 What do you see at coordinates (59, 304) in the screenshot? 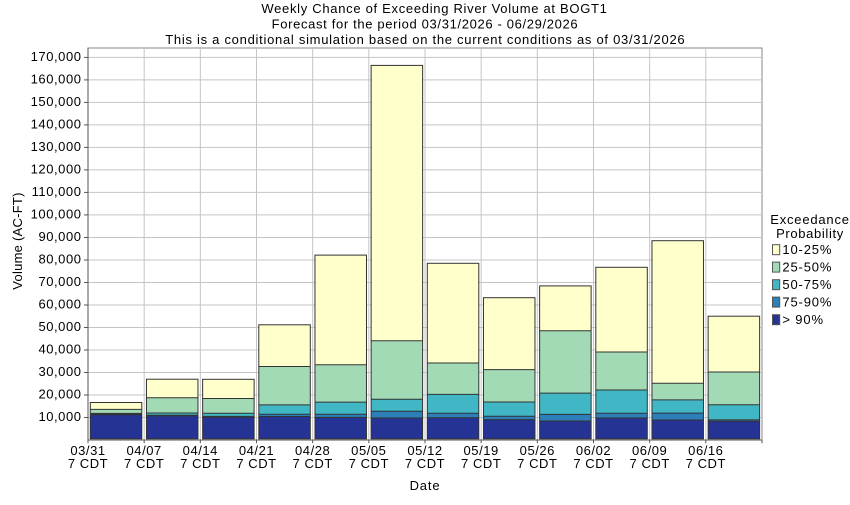
I see `svg-text: 60,000` at bounding box center [59, 304].